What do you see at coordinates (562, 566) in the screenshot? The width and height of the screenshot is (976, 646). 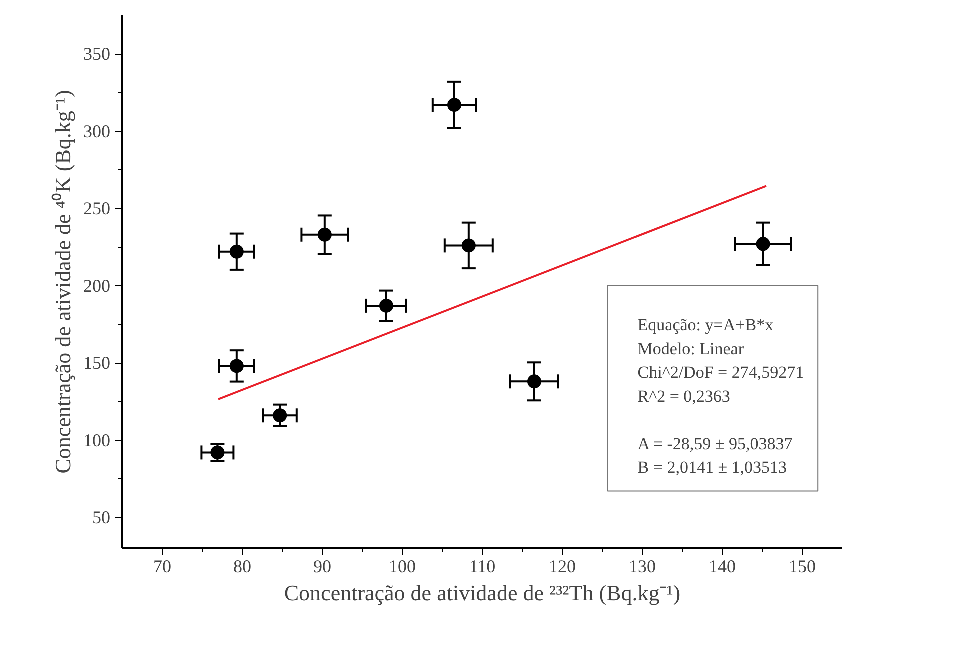 I see `x-tick-label: 120` at bounding box center [562, 566].